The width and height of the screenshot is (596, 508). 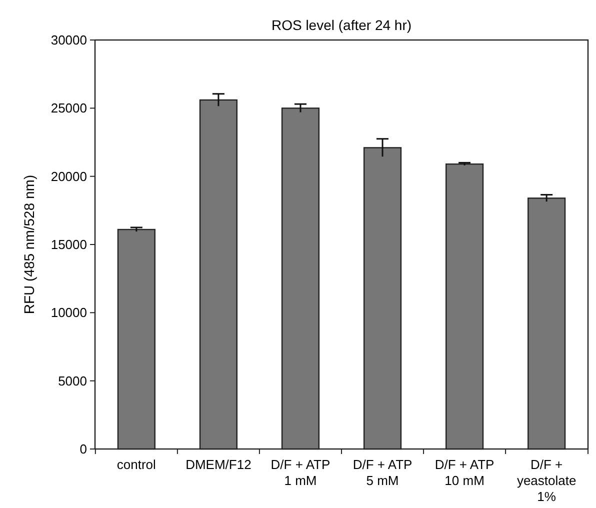 I want to click on chart-title: ROS level (after 24 hr), so click(x=341, y=25).